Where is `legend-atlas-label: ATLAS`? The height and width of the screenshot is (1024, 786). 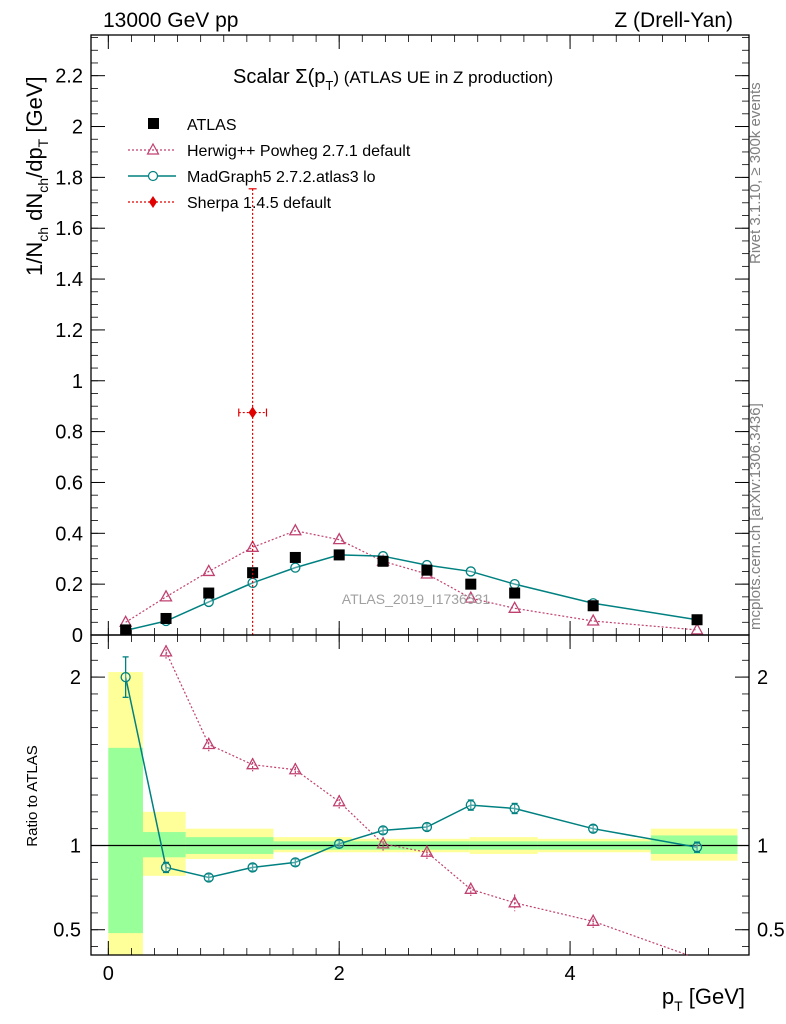 legend-atlas-label: ATLAS is located at coordinates (212, 125).